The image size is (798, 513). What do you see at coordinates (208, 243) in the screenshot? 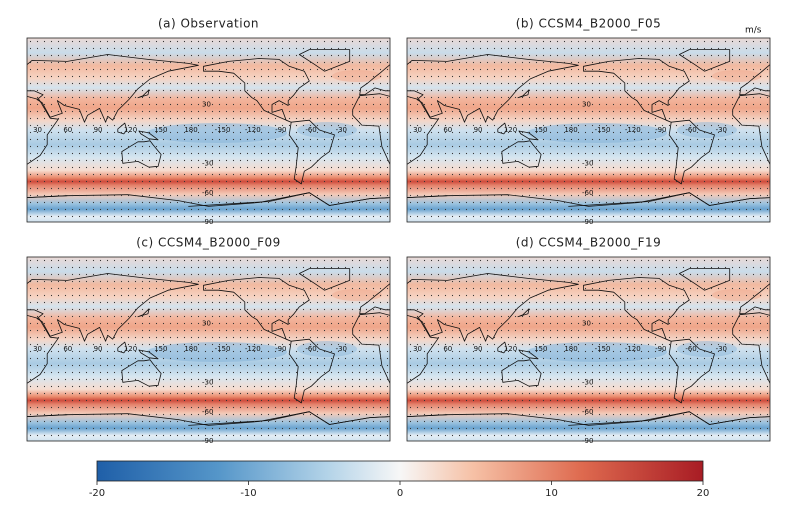
I see `panel-title: (c) CCSM4_B2000_F09` at bounding box center [208, 243].